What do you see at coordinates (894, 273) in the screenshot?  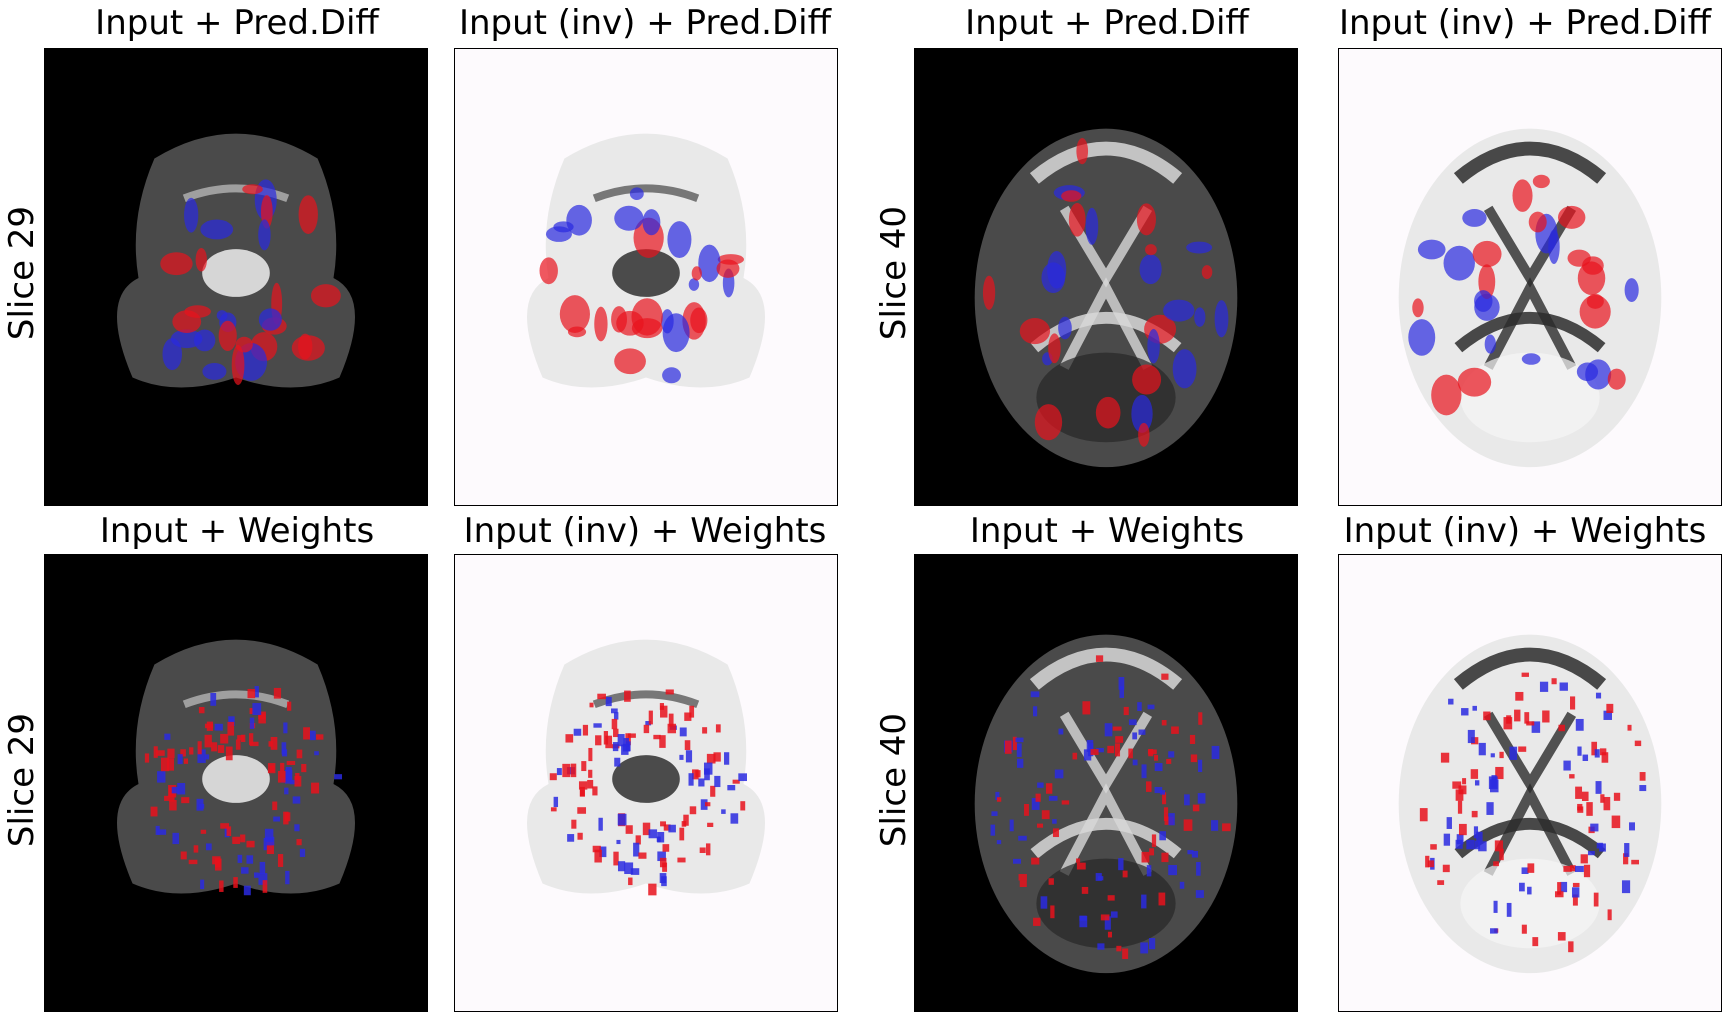 I see `row-label-slice40-top: Slice 40` at bounding box center [894, 273].